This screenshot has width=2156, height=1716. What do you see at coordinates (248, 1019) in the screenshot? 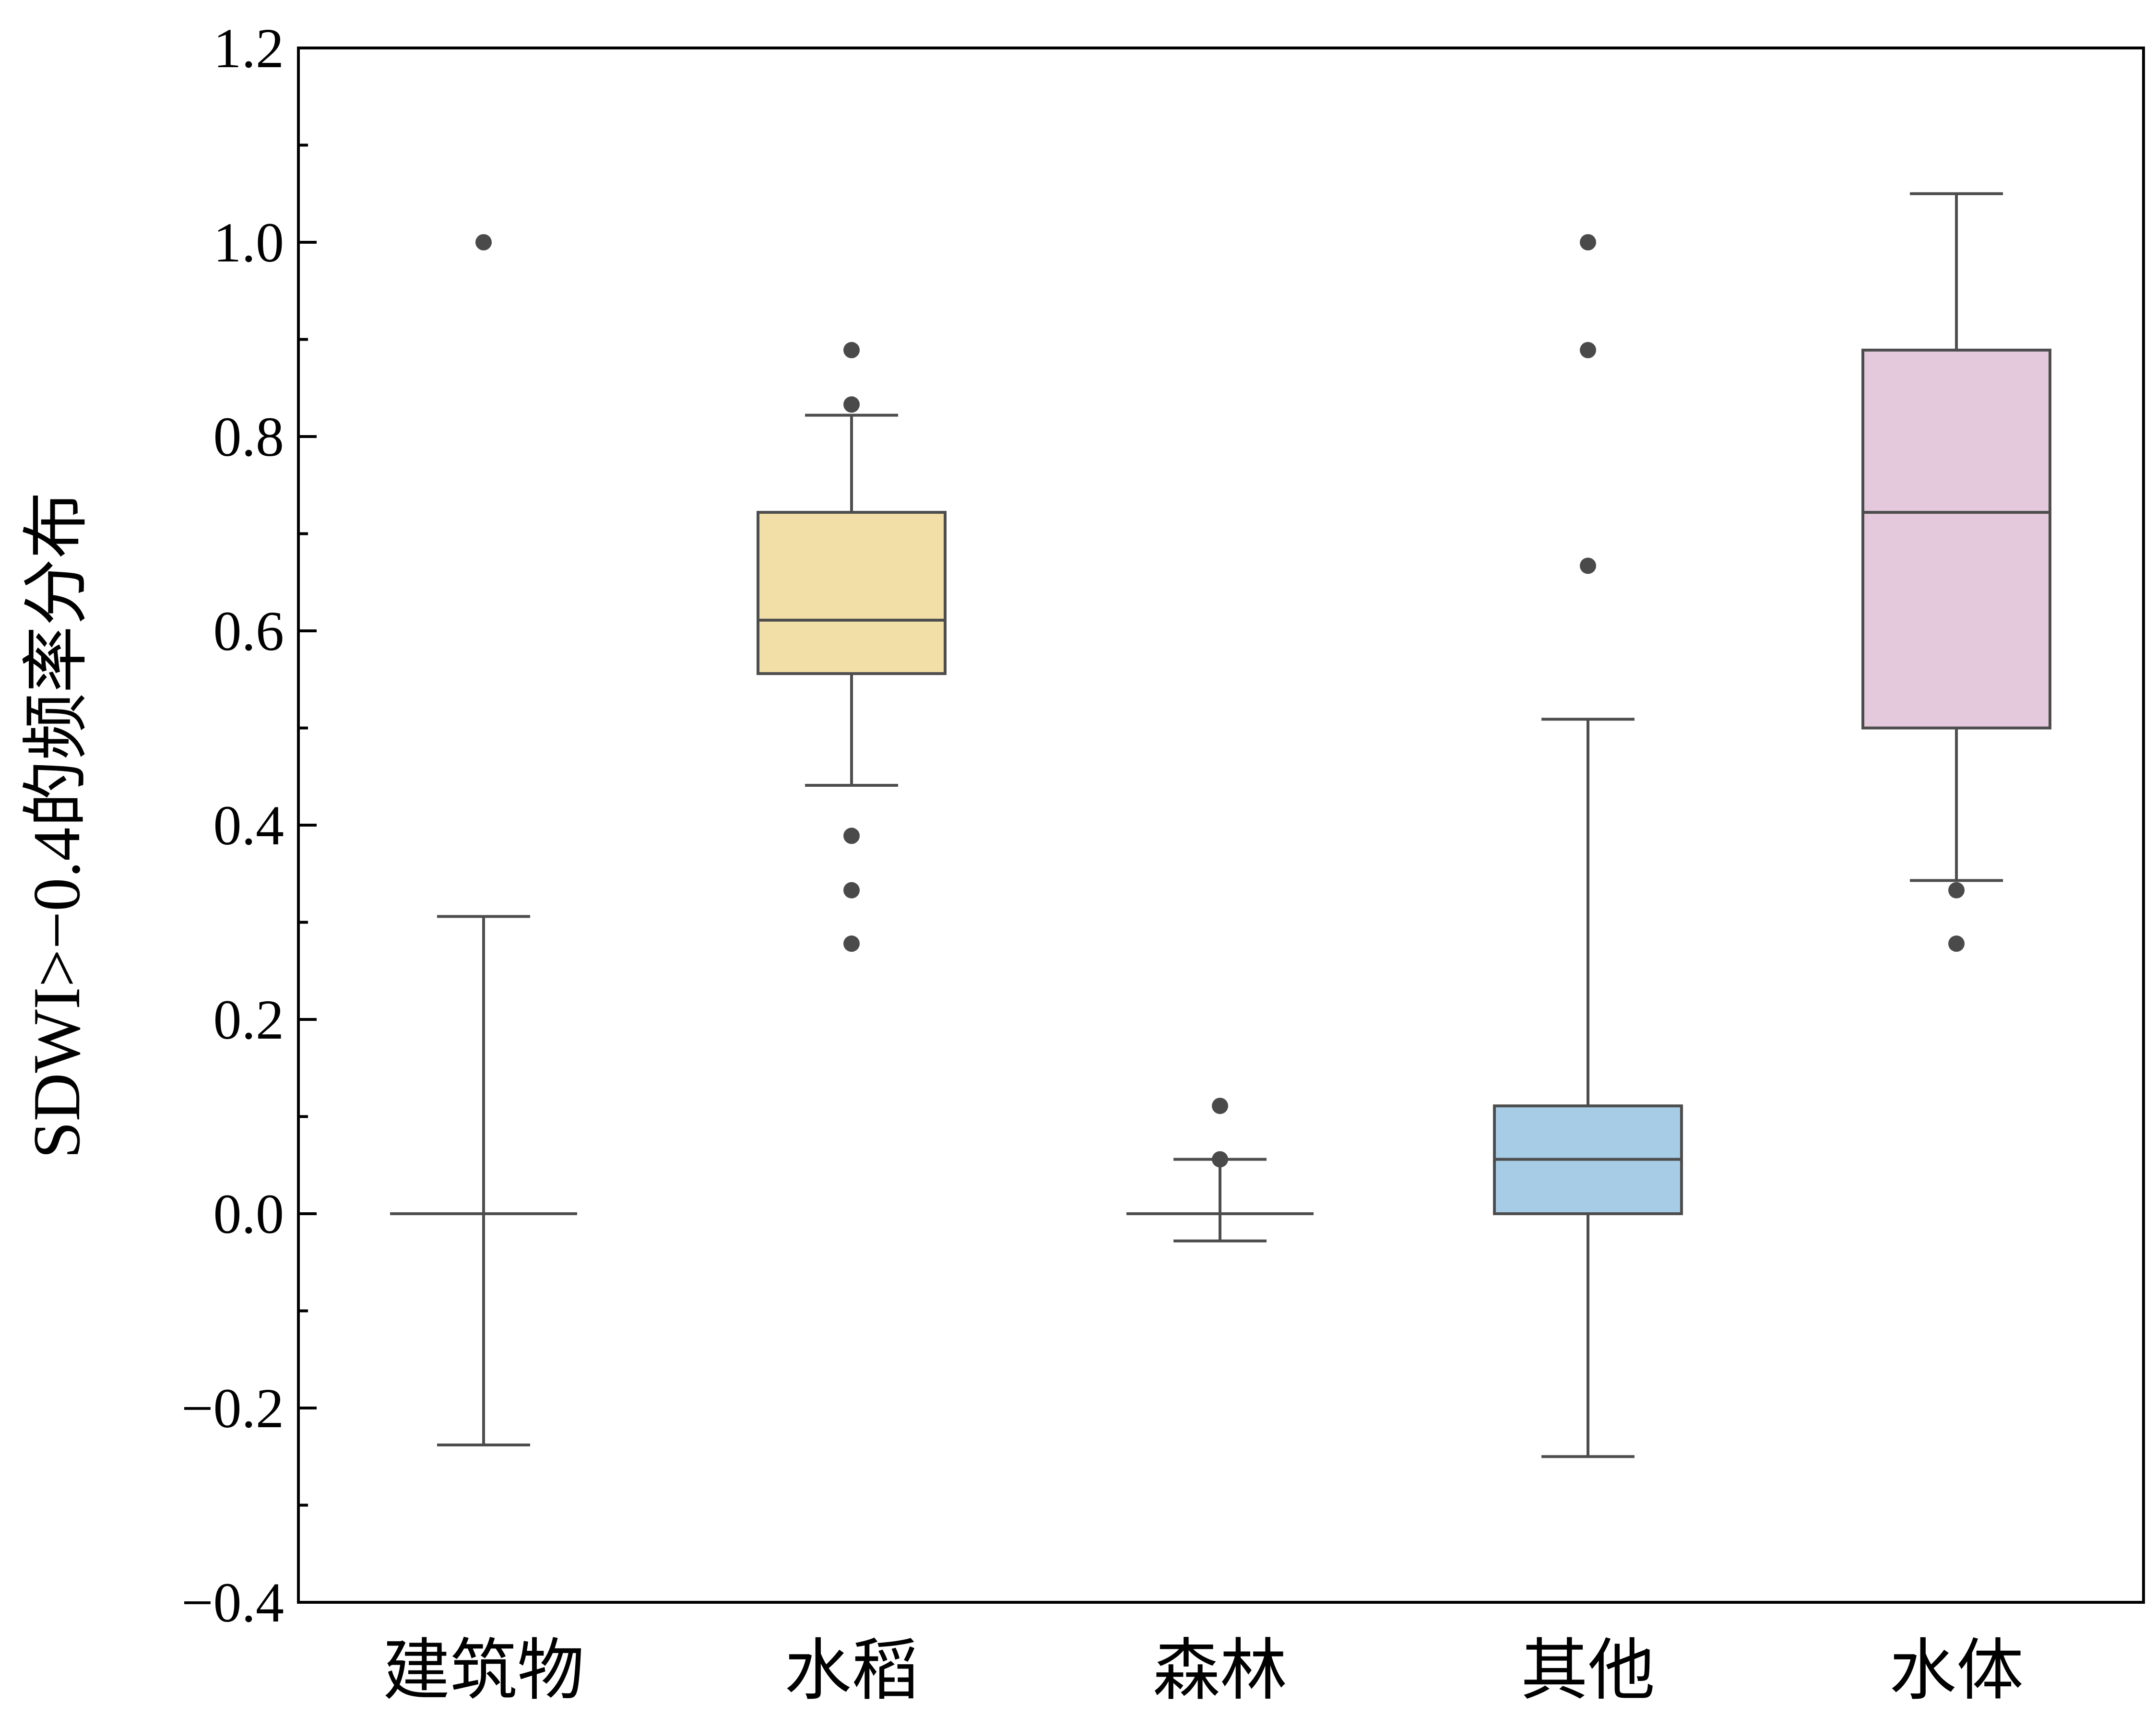
I see `y-tick-label: 0.2` at bounding box center [248, 1019].